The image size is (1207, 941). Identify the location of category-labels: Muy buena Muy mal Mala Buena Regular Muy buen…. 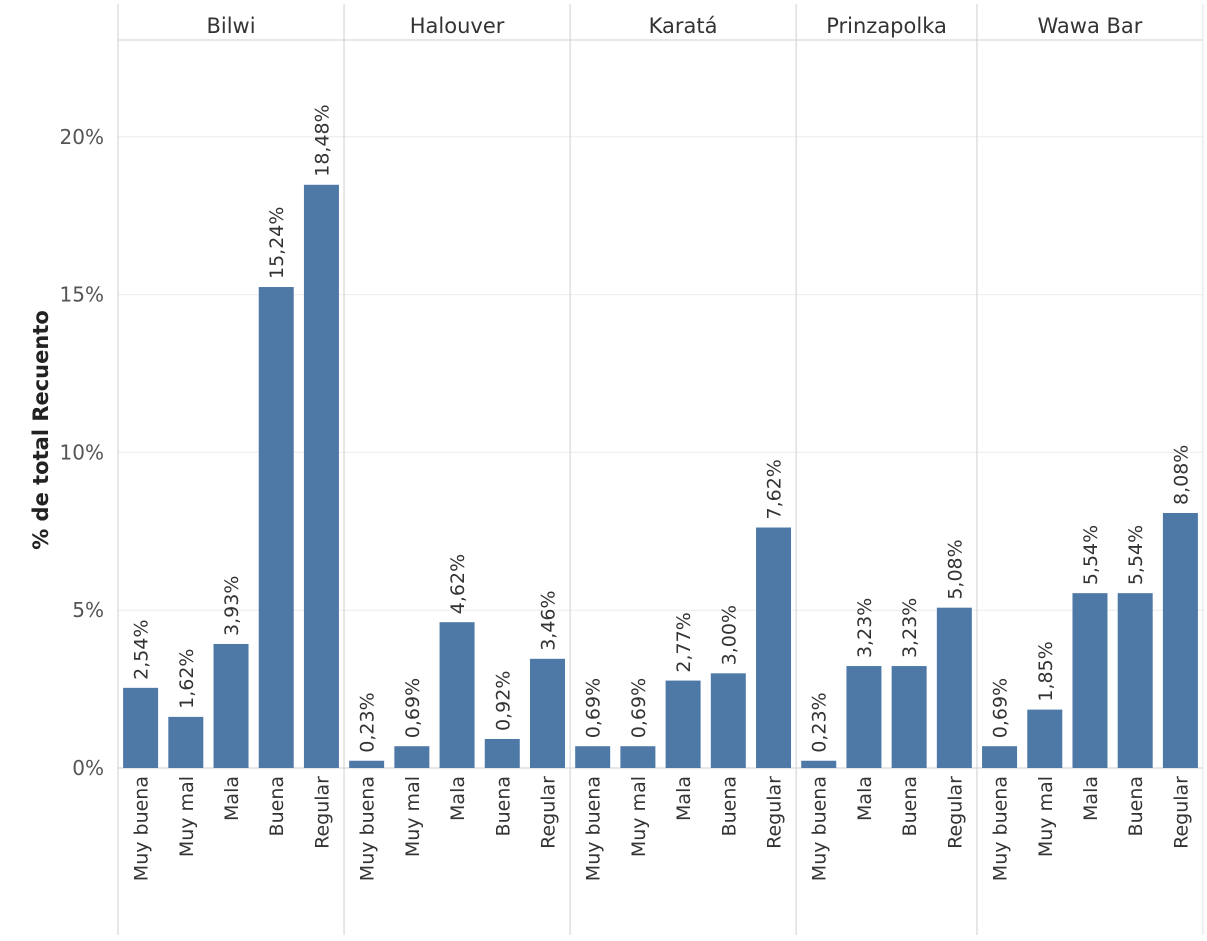
(662, 828).